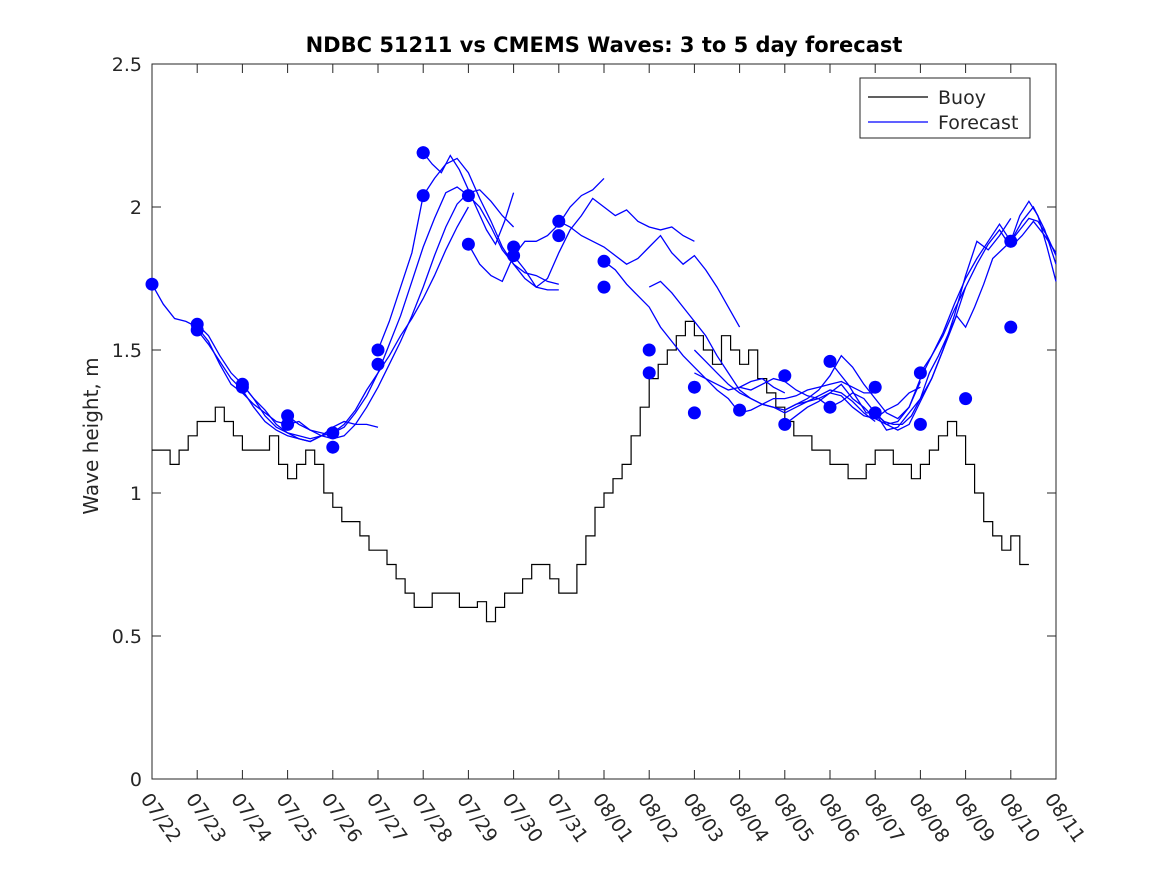 The height and width of the screenshot is (875, 1167). I want to click on y-tick-label: 2.5, so click(127, 65).